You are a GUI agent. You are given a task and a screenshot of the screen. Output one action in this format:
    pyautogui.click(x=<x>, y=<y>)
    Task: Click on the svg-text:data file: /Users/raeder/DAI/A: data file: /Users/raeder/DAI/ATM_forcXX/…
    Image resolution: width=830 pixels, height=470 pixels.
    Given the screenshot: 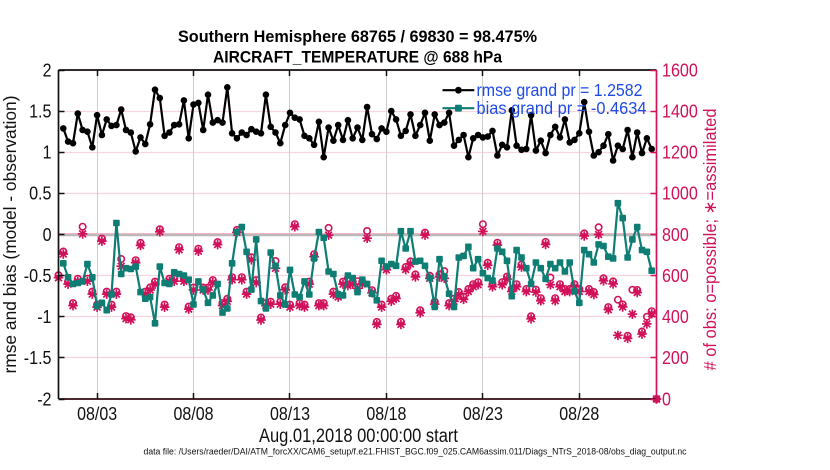 What is the action you would take?
    pyautogui.click(x=415, y=452)
    